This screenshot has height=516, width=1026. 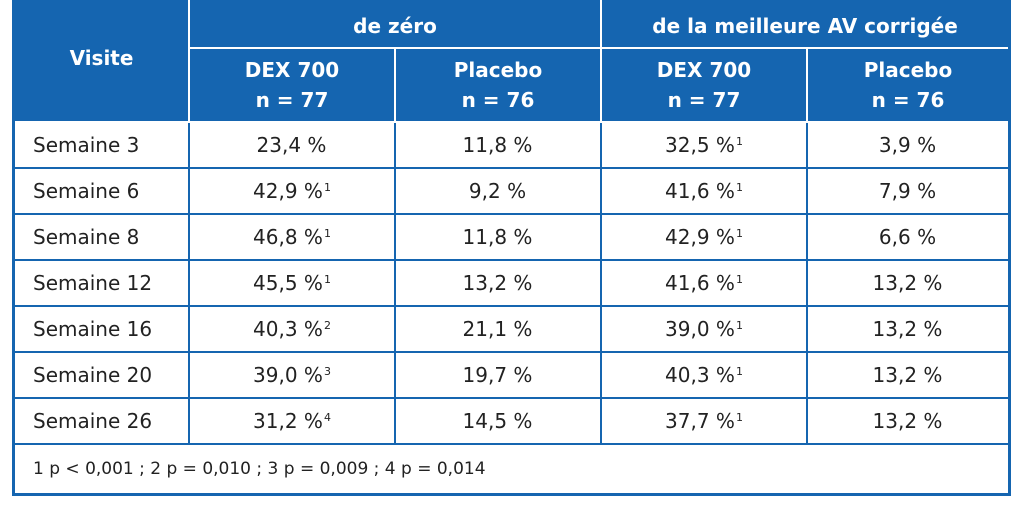 I want to click on value-cell: 7,9 %, so click(x=907, y=191).